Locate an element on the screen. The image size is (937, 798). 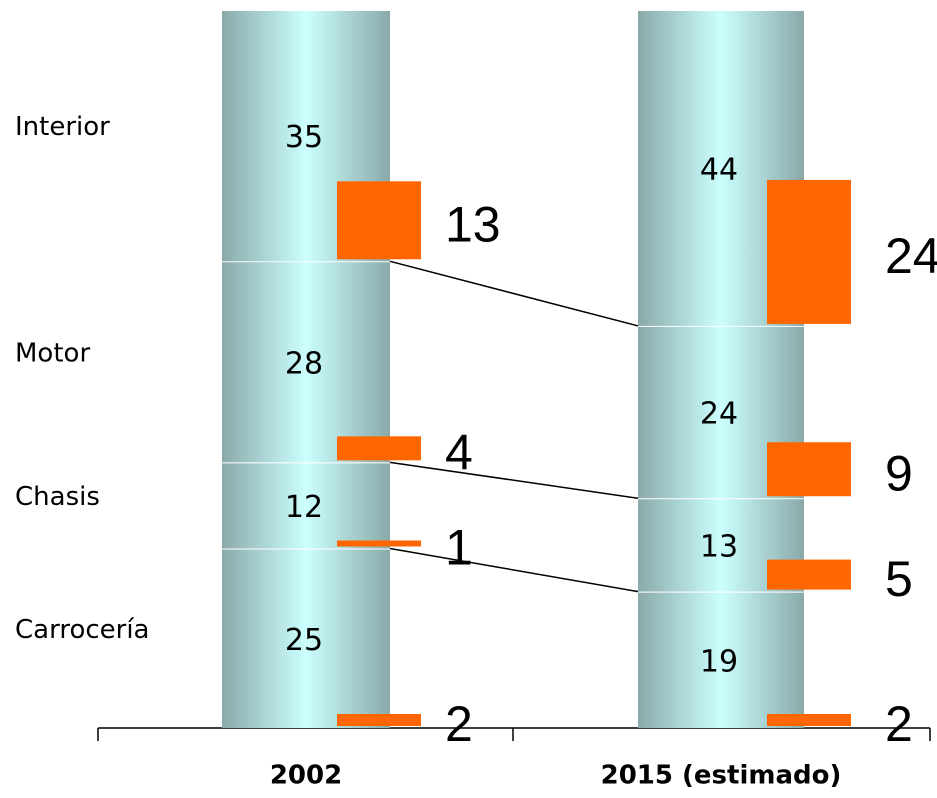
segment-value: 25 is located at coordinates (304, 640).